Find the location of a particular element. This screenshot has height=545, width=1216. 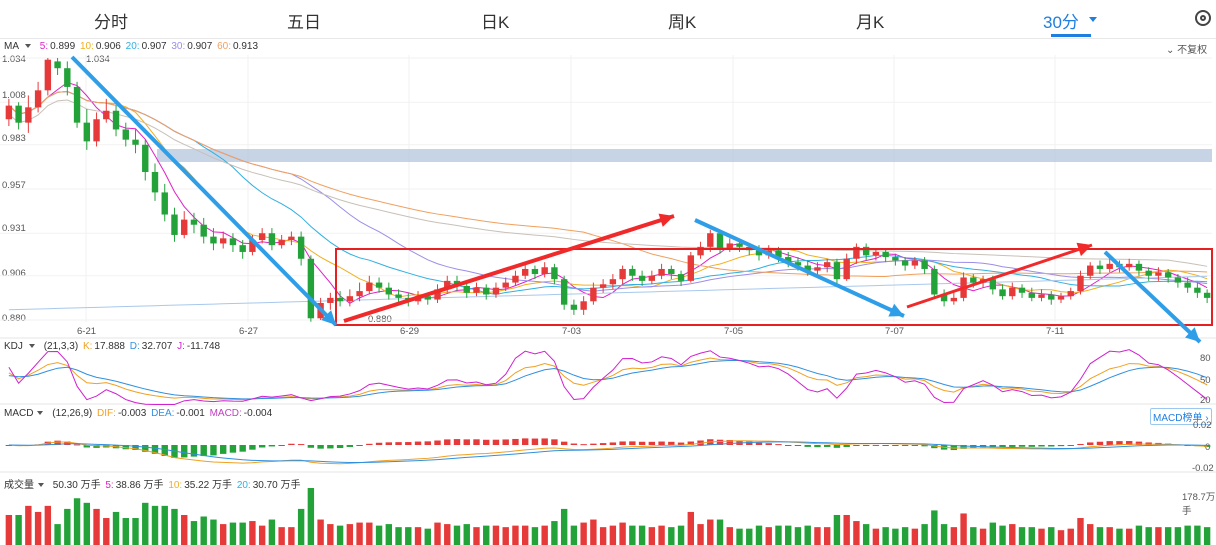

tab-month-k: 月K is located at coordinates (870, 22).